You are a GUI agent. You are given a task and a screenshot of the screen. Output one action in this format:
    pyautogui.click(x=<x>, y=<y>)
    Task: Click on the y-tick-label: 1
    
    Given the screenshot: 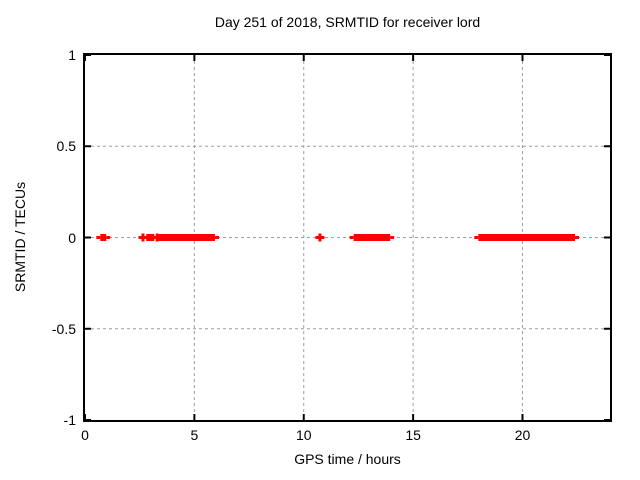 What is the action you would take?
    pyautogui.click(x=72, y=55)
    